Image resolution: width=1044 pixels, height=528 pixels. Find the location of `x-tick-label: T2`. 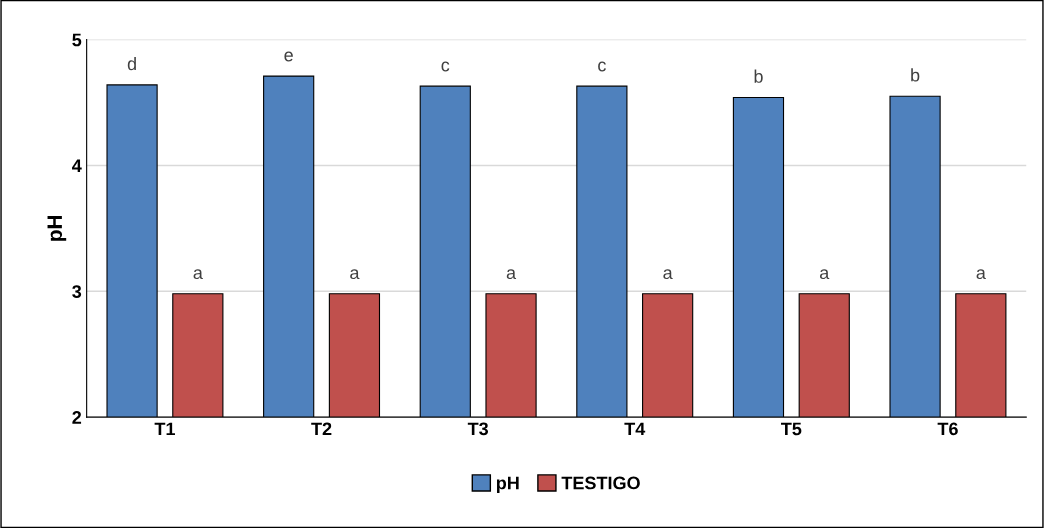

x-tick-label: T2 is located at coordinates (321, 429).